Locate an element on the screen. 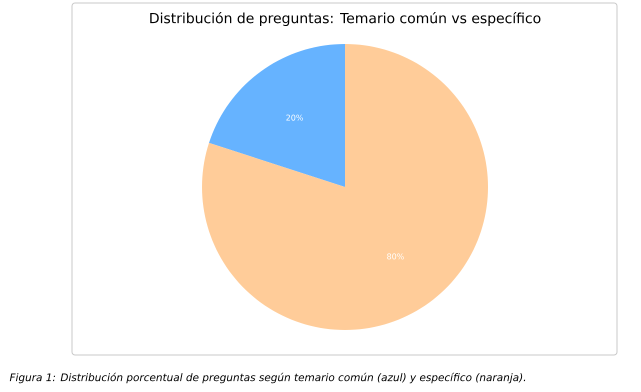 This screenshot has height=392, width=641. chart-title: Distribución de preguntas: Temario común vs específico is located at coordinates (345, 19).